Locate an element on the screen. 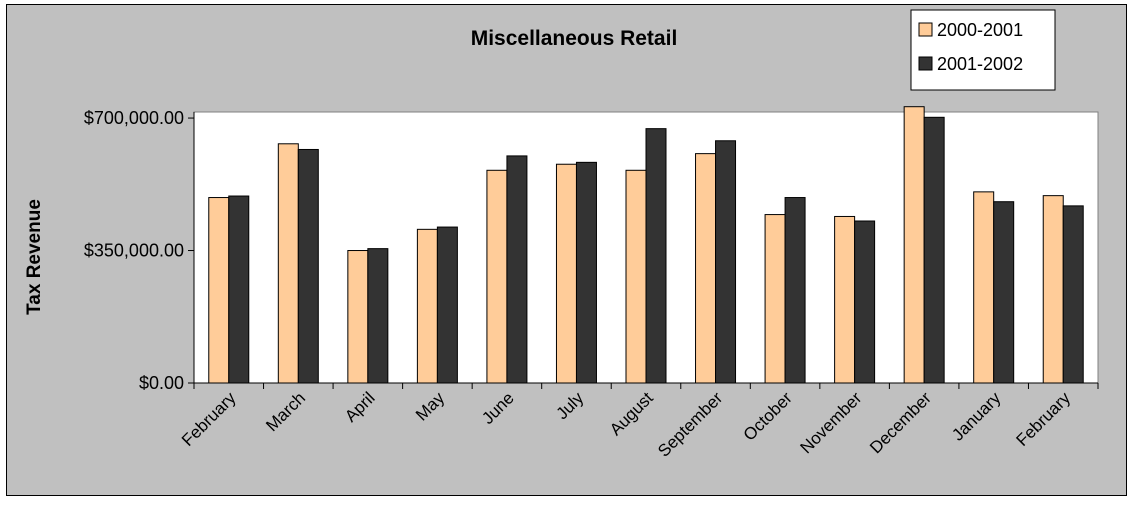  x-category-label: December is located at coordinates (900, 422).